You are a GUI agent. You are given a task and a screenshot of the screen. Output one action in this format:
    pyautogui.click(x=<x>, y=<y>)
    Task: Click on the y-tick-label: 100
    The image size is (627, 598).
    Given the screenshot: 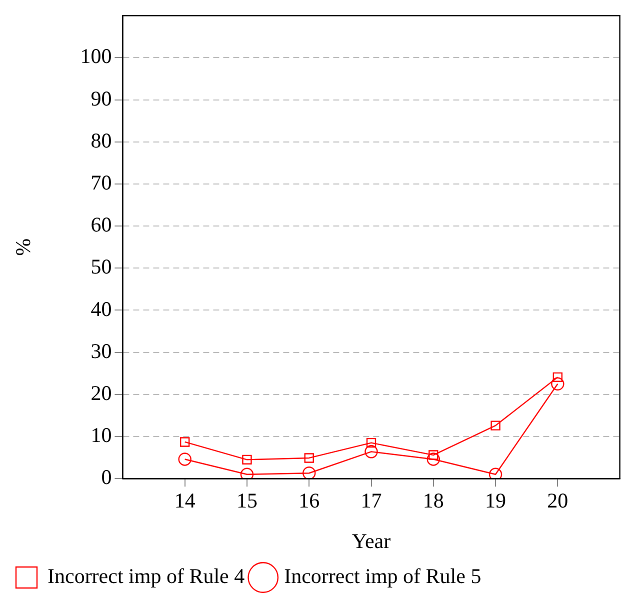 What is the action you would take?
    pyautogui.click(x=96, y=56)
    